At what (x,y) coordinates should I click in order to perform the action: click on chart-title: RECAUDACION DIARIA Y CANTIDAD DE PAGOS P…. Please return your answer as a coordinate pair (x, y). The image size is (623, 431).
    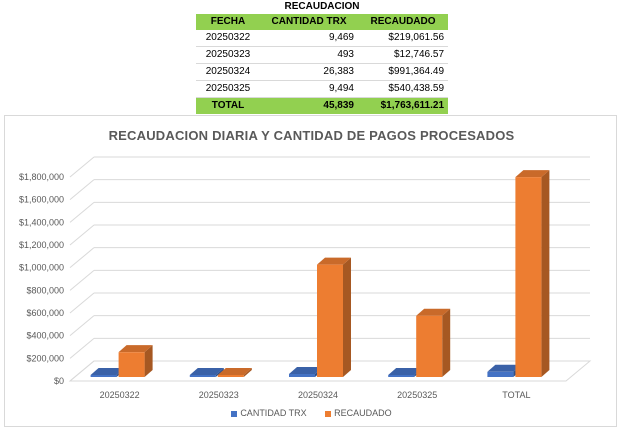
    Looking at the image, I should click on (311, 135).